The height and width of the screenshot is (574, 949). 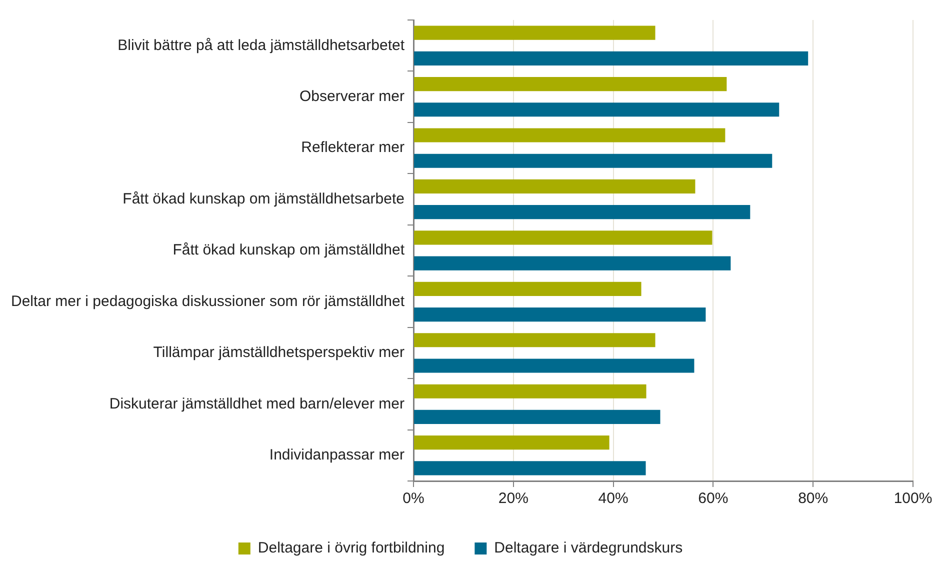 What do you see at coordinates (263, 199) in the screenshot?
I see `y-tick-label: Fått ökad kunskap om jämställdhetsarbete` at bounding box center [263, 199].